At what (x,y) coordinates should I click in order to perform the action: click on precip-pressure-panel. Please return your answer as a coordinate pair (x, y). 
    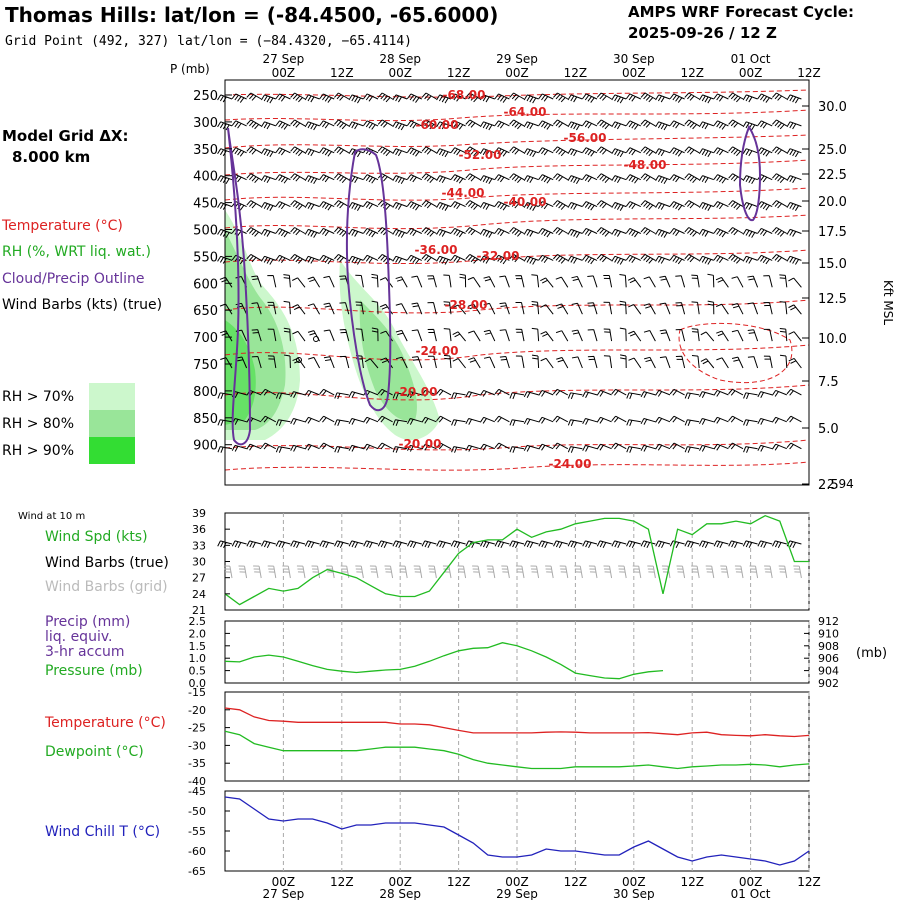
    Looking at the image, I should click on (517, 652).